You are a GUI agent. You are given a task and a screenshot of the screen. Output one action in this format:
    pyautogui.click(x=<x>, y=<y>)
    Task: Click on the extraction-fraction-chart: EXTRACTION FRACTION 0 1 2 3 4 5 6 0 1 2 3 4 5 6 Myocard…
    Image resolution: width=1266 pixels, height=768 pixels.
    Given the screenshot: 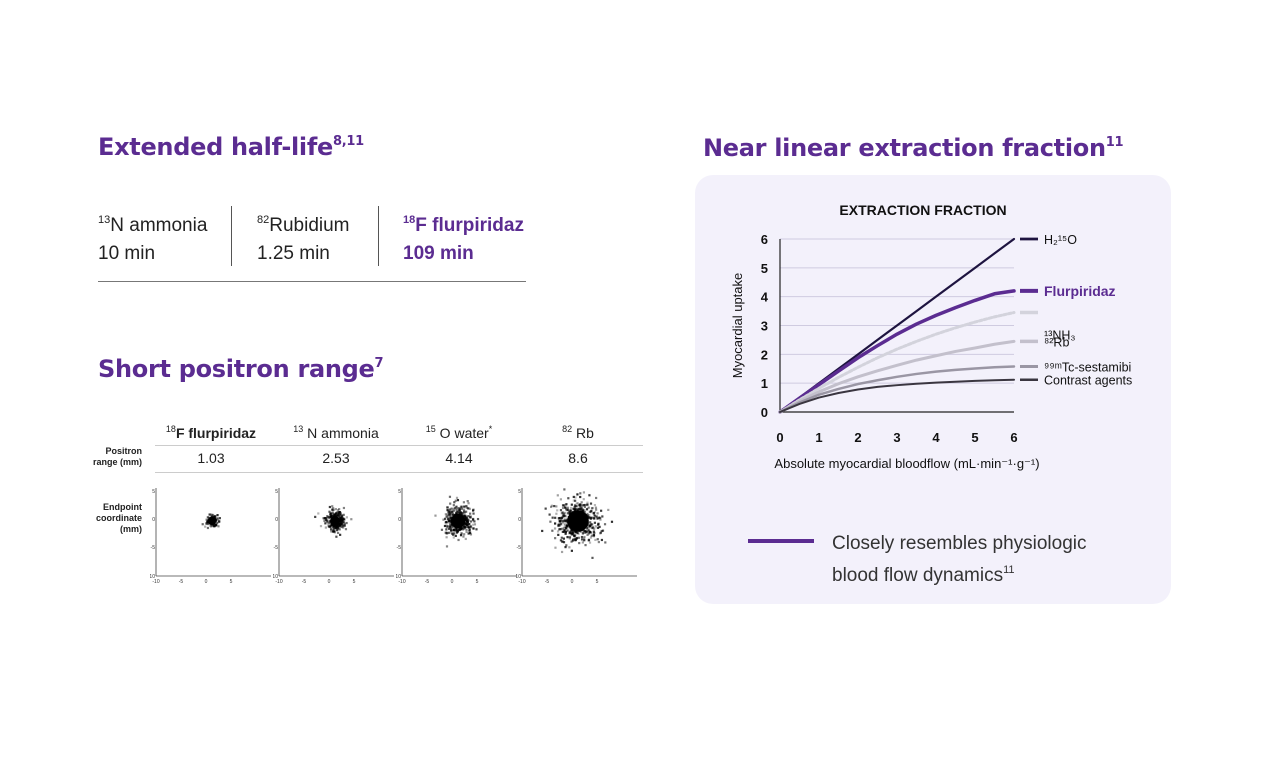 What is the action you would take?
    pyautogui.click(x=931, y=336)
    